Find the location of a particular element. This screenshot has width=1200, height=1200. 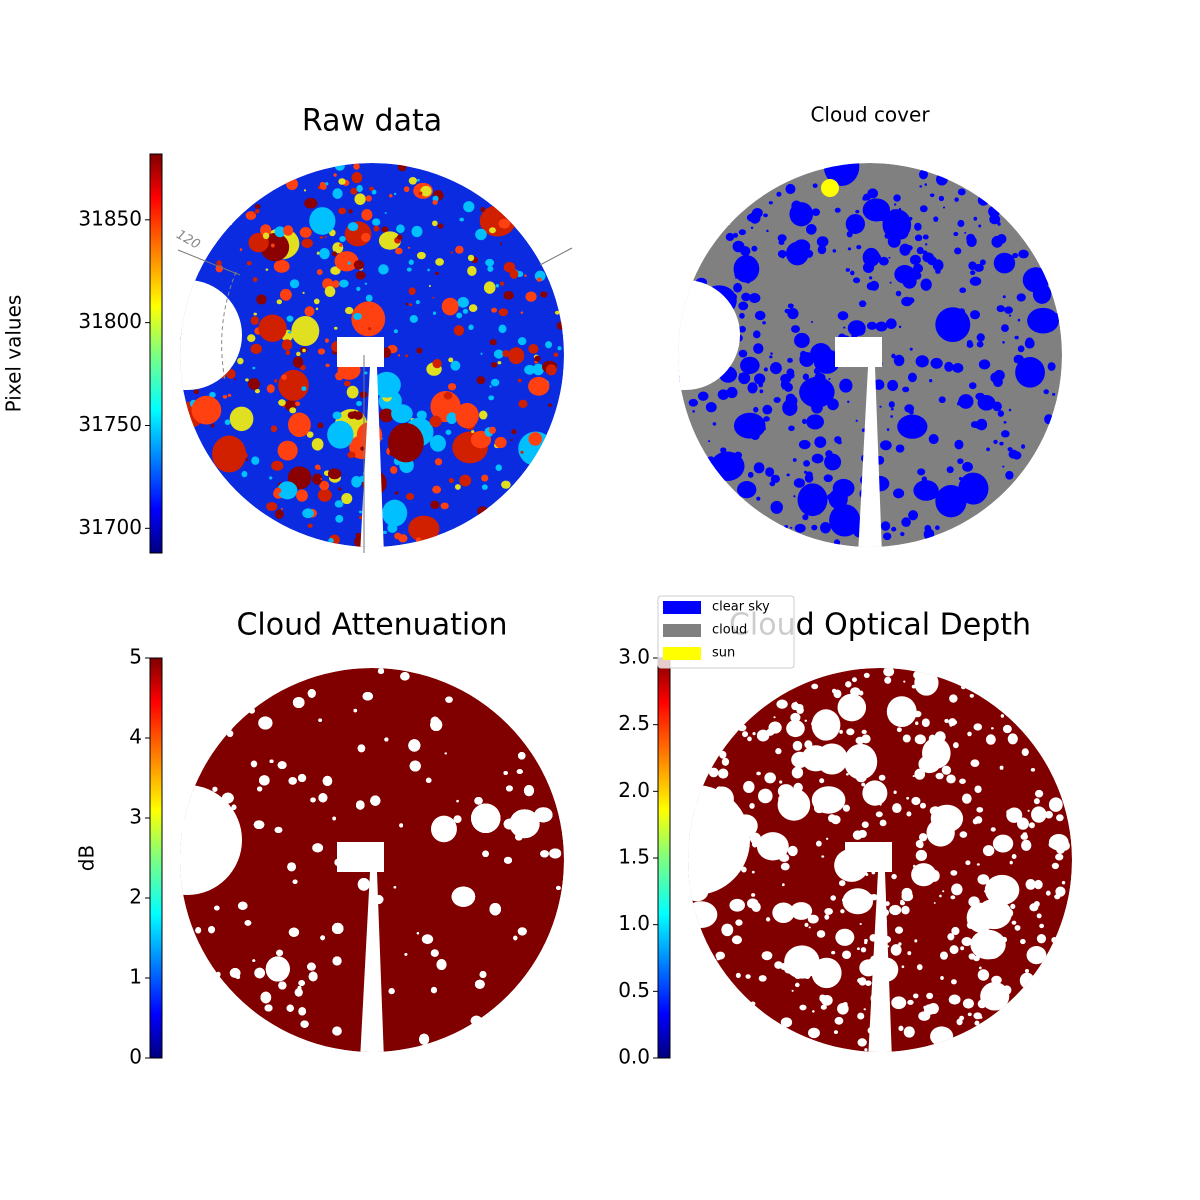

azimuth-line is located at coordinates (209, 262).